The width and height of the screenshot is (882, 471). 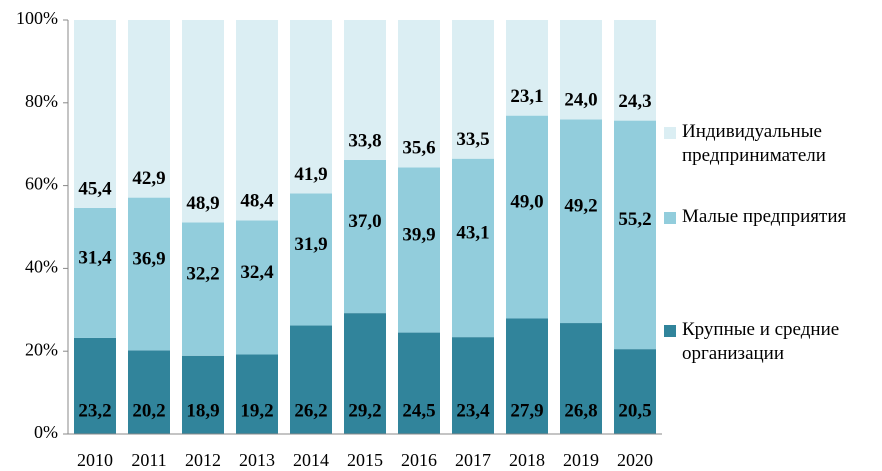 I want to click on y-tick-label: 80%, so click(x=41, y=101).